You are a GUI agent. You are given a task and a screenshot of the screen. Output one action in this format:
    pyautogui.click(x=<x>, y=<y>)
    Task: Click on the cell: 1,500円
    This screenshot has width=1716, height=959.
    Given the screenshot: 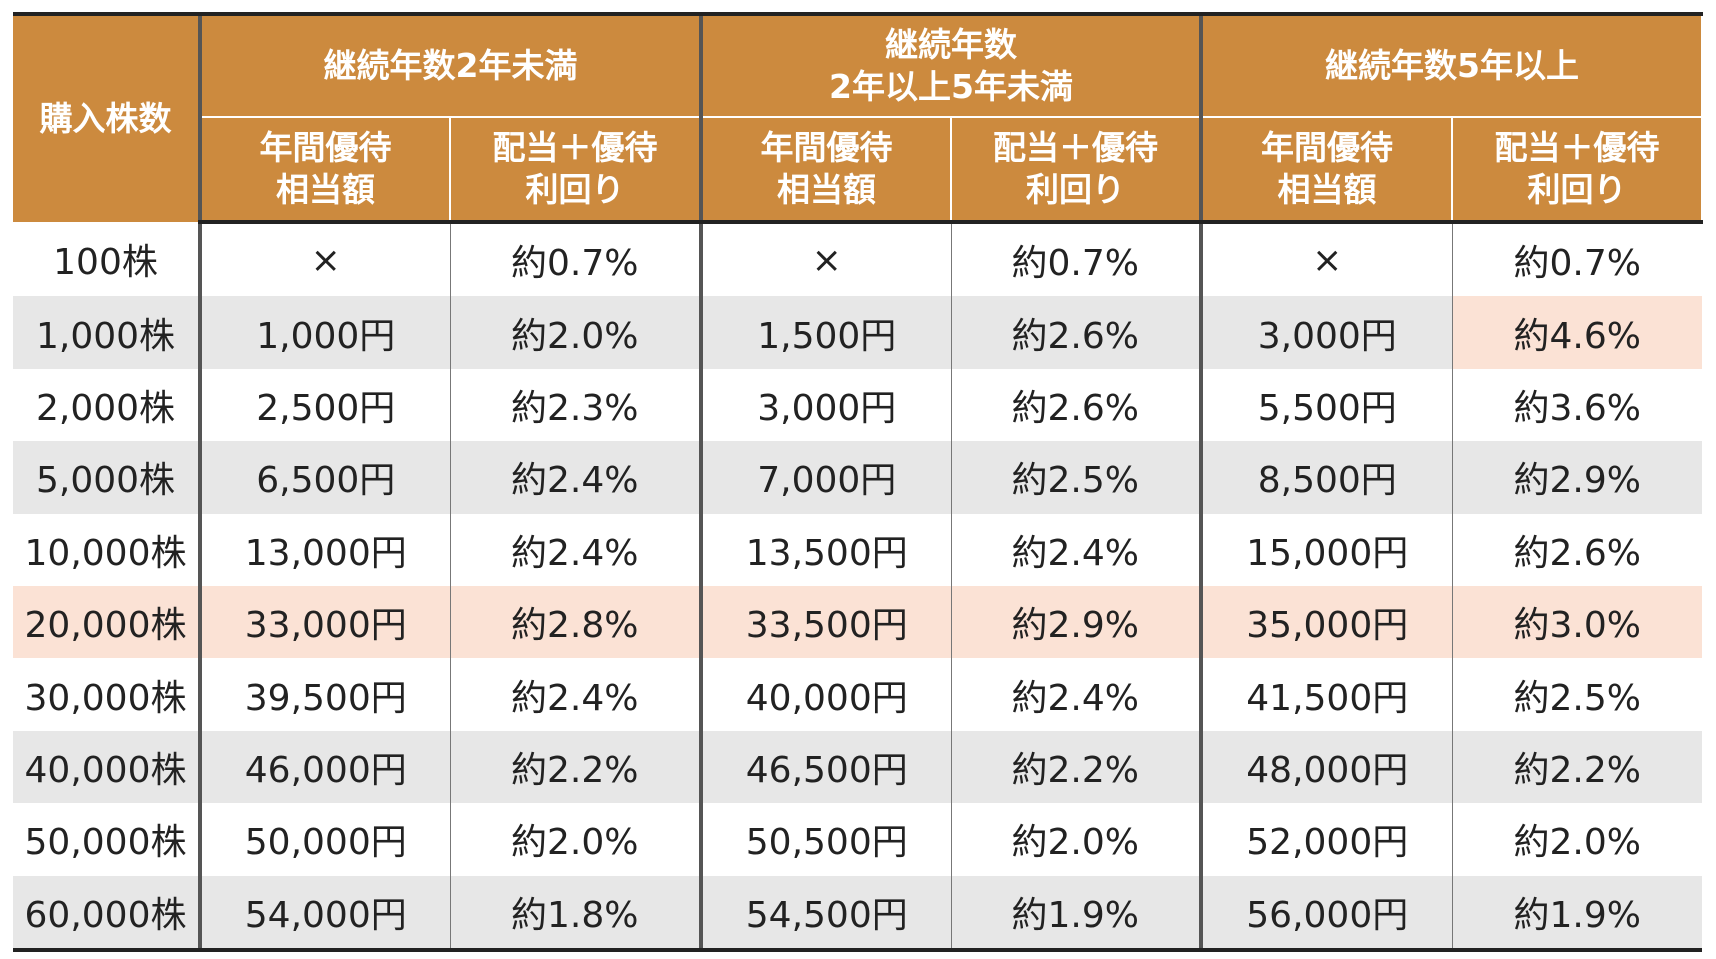 What is the action you would take?
    pyautogui.click(x=825, y=332)
    